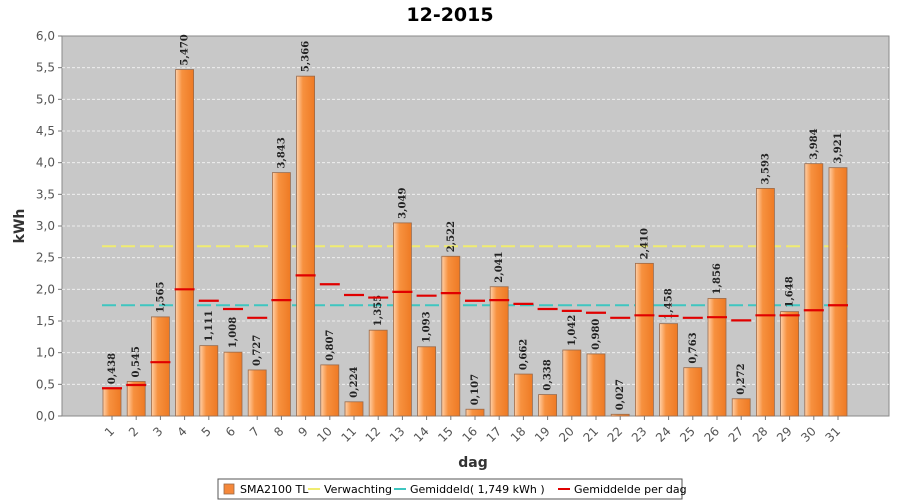 The height and width of the screenshot is (500, 900). Describe the element at coordinates (206, 431) in the screenshot. I see `x-tick-label: 5` at that location.